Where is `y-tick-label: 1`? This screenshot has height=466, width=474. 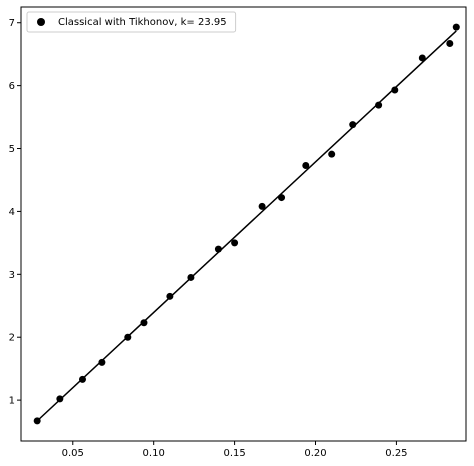 y-tick-label: 1 is located at coordinates (12, 401).